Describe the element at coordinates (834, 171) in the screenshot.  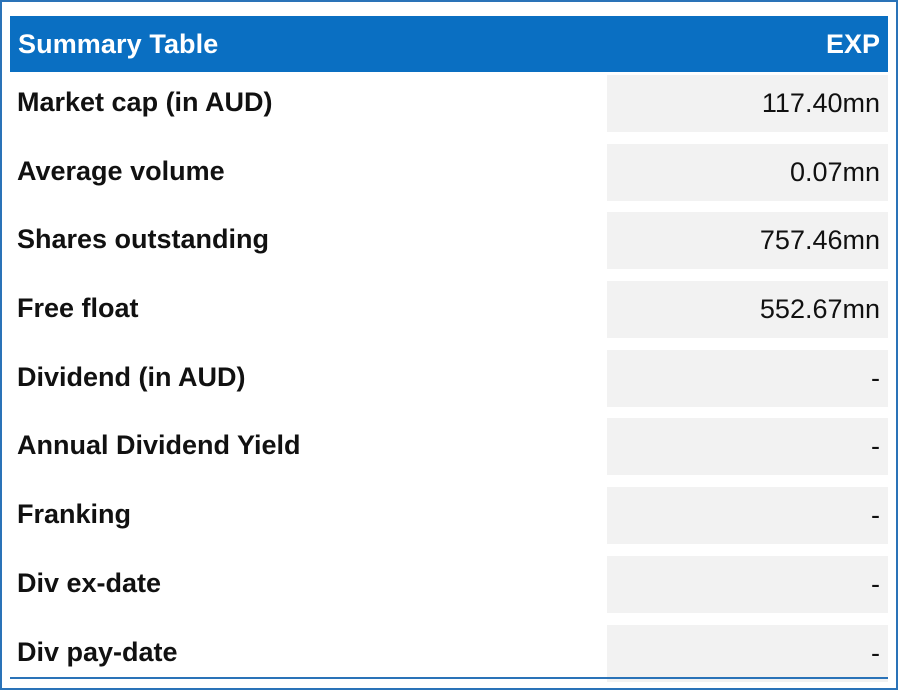
I see `row-value: 0.07mn` at that location.